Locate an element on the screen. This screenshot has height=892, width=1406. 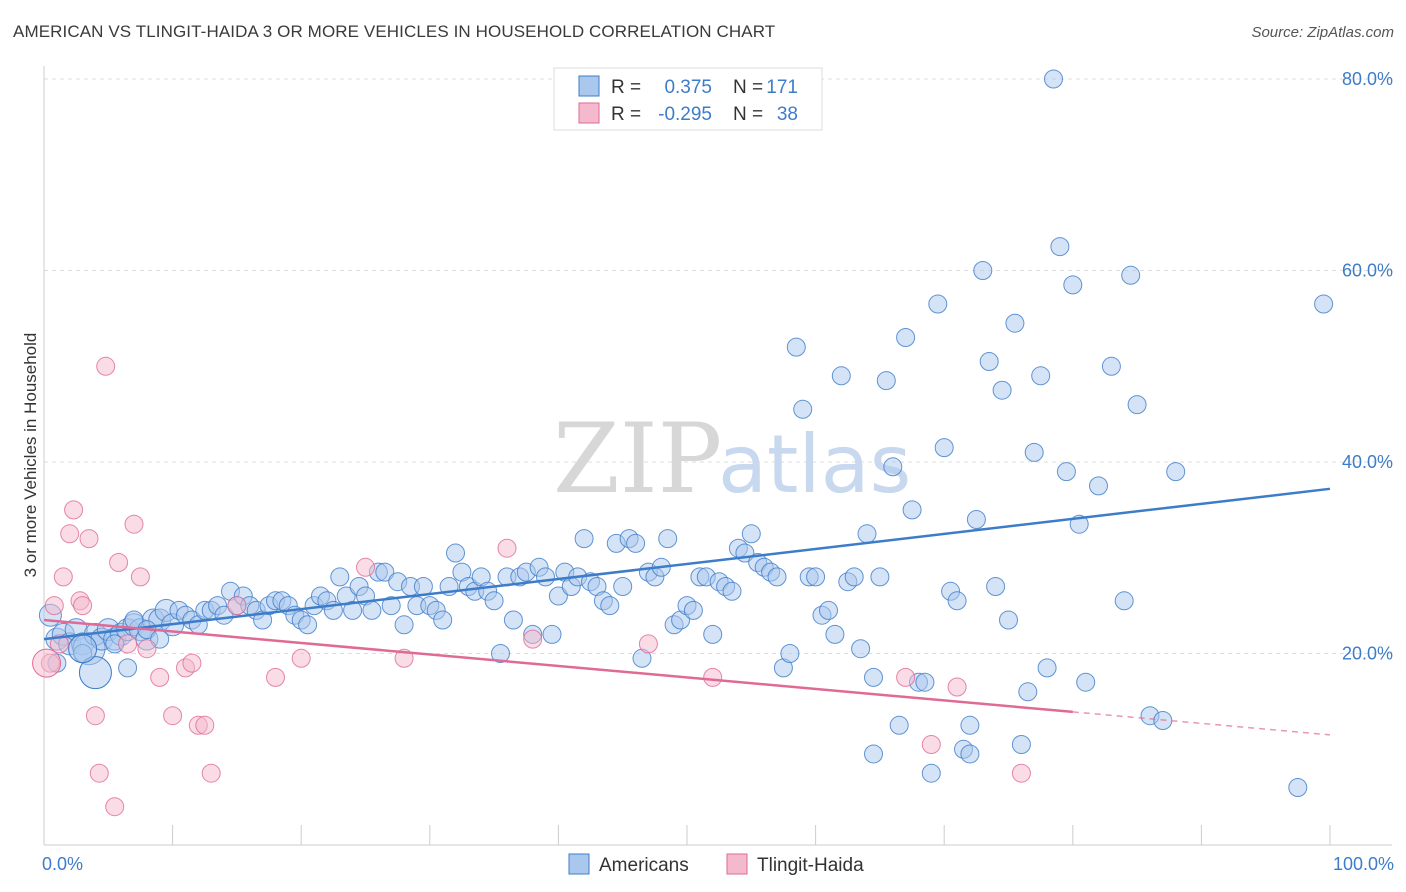
y-tick-label-60: 60.0% is located at coordinates (1367, 271).